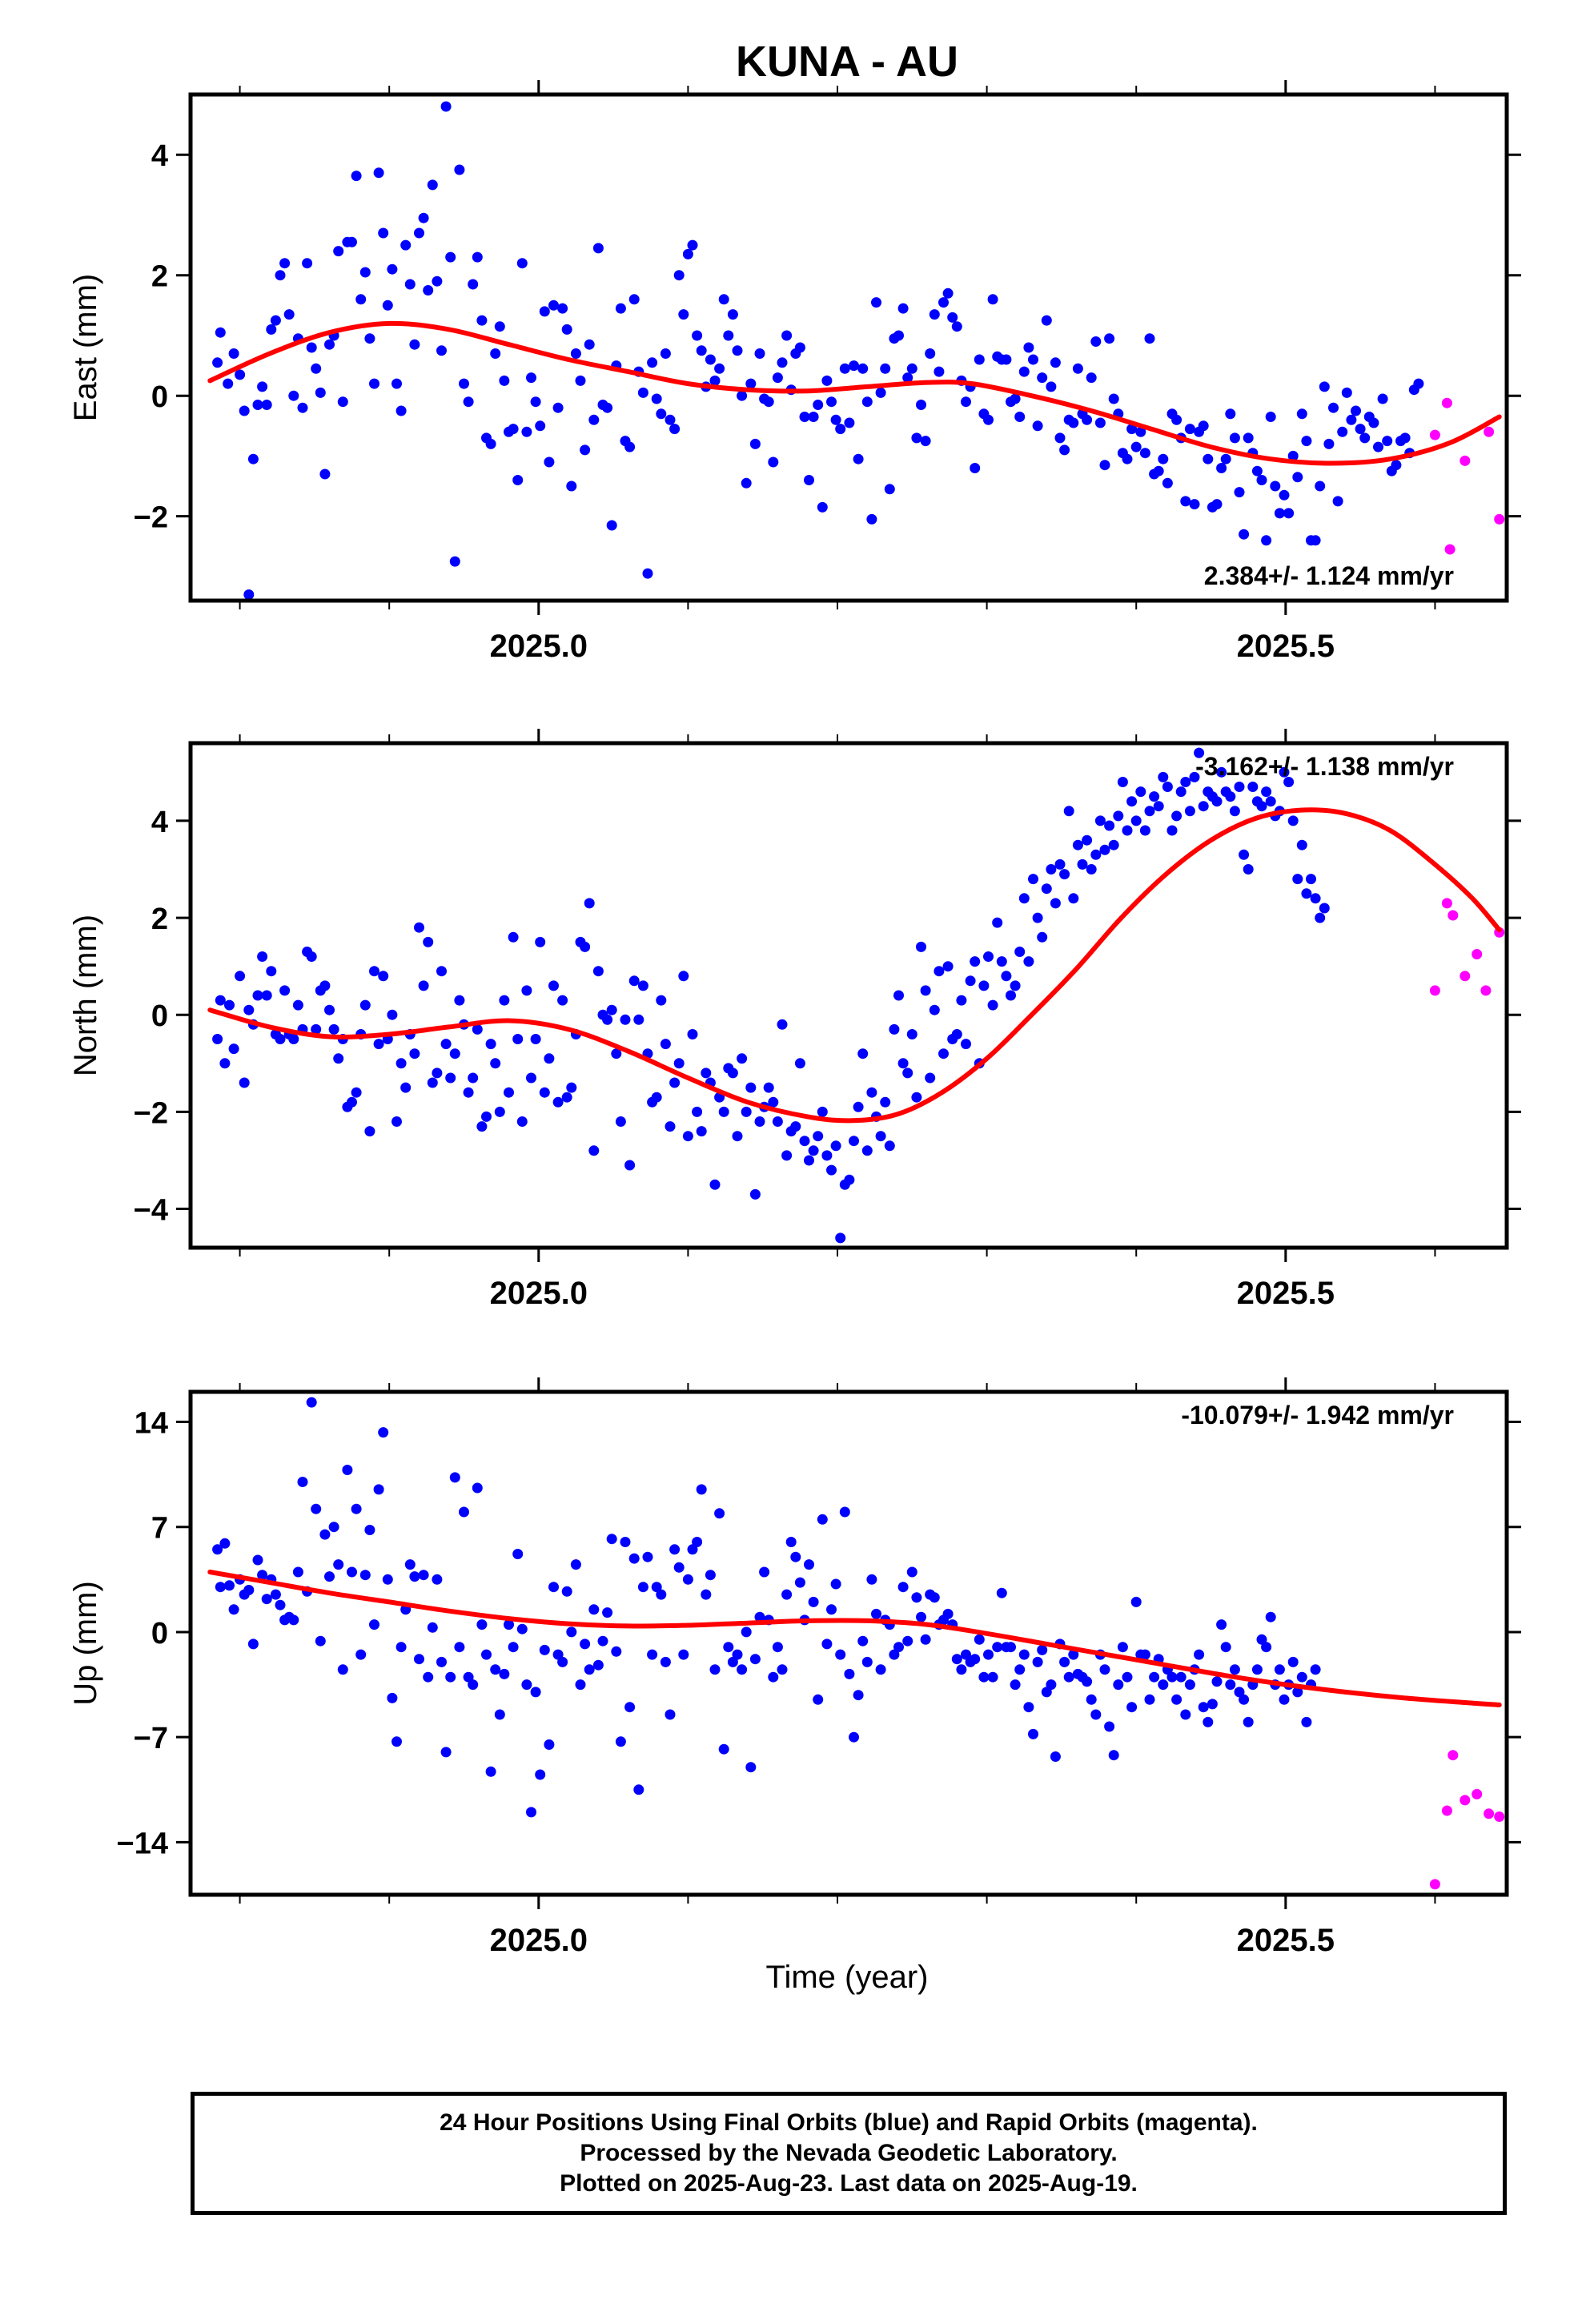 The image size is (1582, 2324). Describe the element at coordinates (1499, 519) in the screenshot. I see `east-rapid-point` at that location.